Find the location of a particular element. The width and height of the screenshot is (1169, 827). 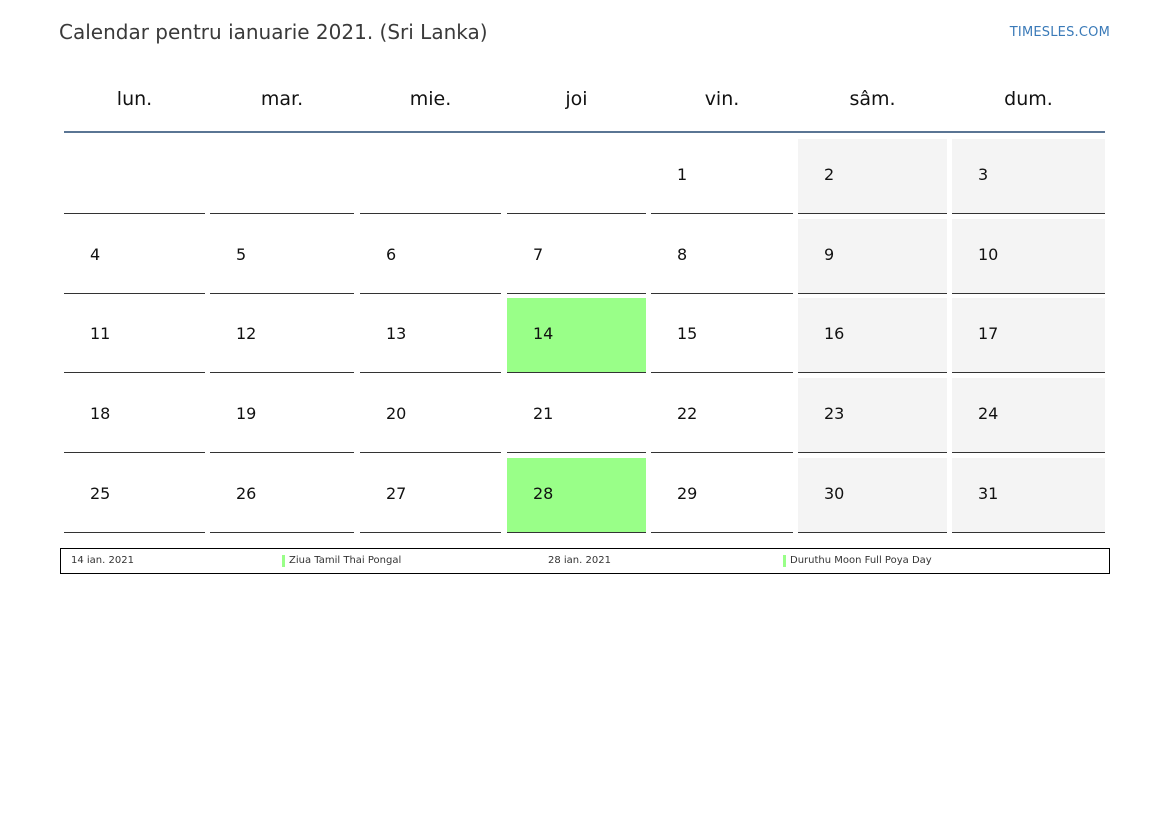

day-number: 10 is located at coordinates (988, 254).